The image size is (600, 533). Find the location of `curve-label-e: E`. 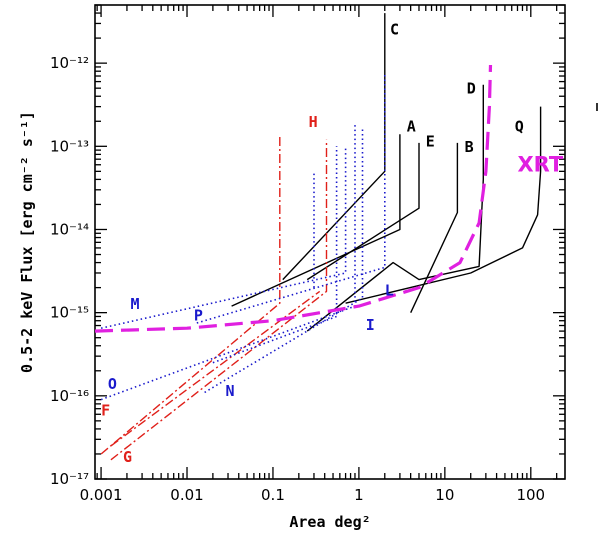

curve-label-e: E is located at coordinates (430, 141).